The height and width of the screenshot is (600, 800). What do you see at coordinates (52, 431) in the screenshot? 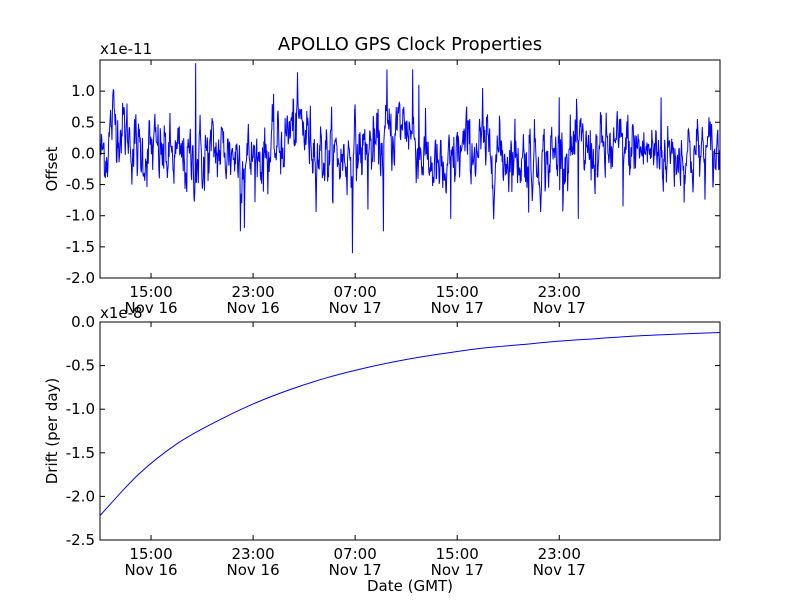
I see `y-axis-label: Drift (per day)` at bounding box center [52, 431].